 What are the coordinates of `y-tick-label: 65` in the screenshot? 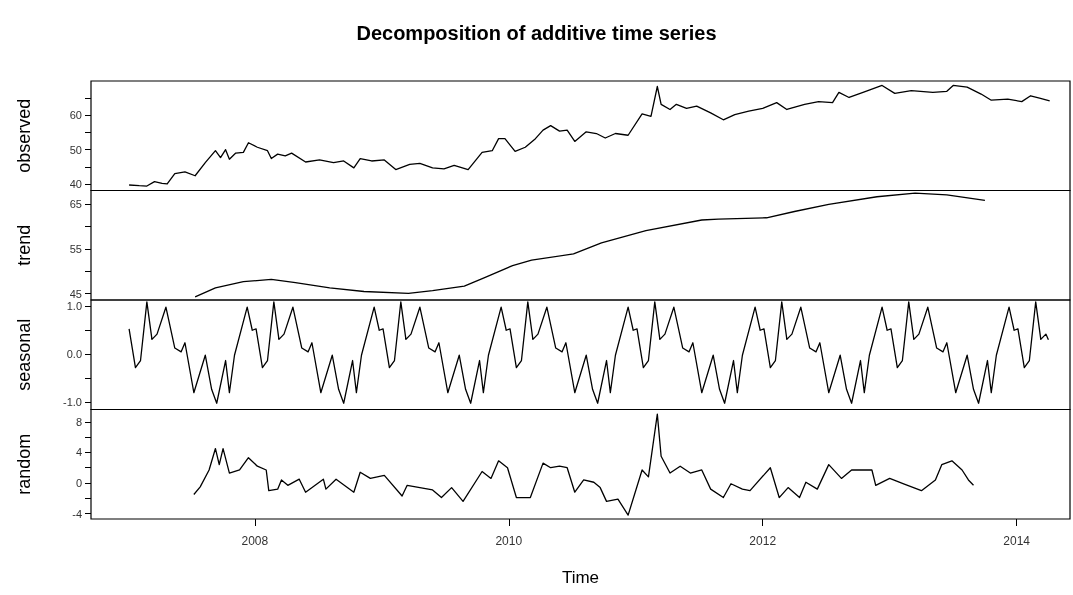 It's located at (75, 204).